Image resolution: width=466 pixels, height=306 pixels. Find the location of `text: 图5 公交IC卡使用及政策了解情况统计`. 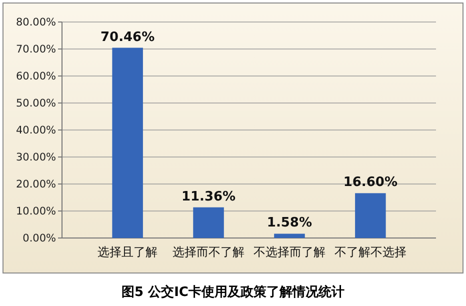

text: 图5 公交IC卡使用及政策了解情况统计 is located at coordinates (233, 292).